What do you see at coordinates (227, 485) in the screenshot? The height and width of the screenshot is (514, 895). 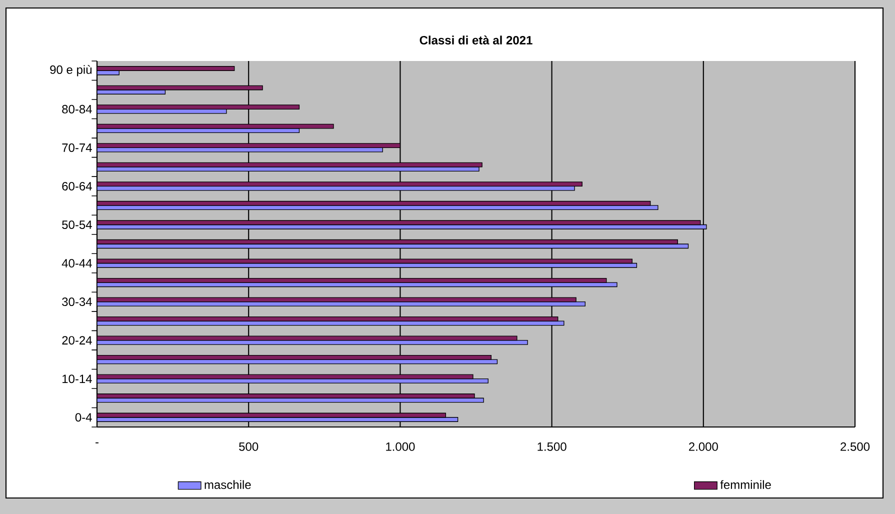 I see `legend-label: maschile` at bounding box center [227, 485].